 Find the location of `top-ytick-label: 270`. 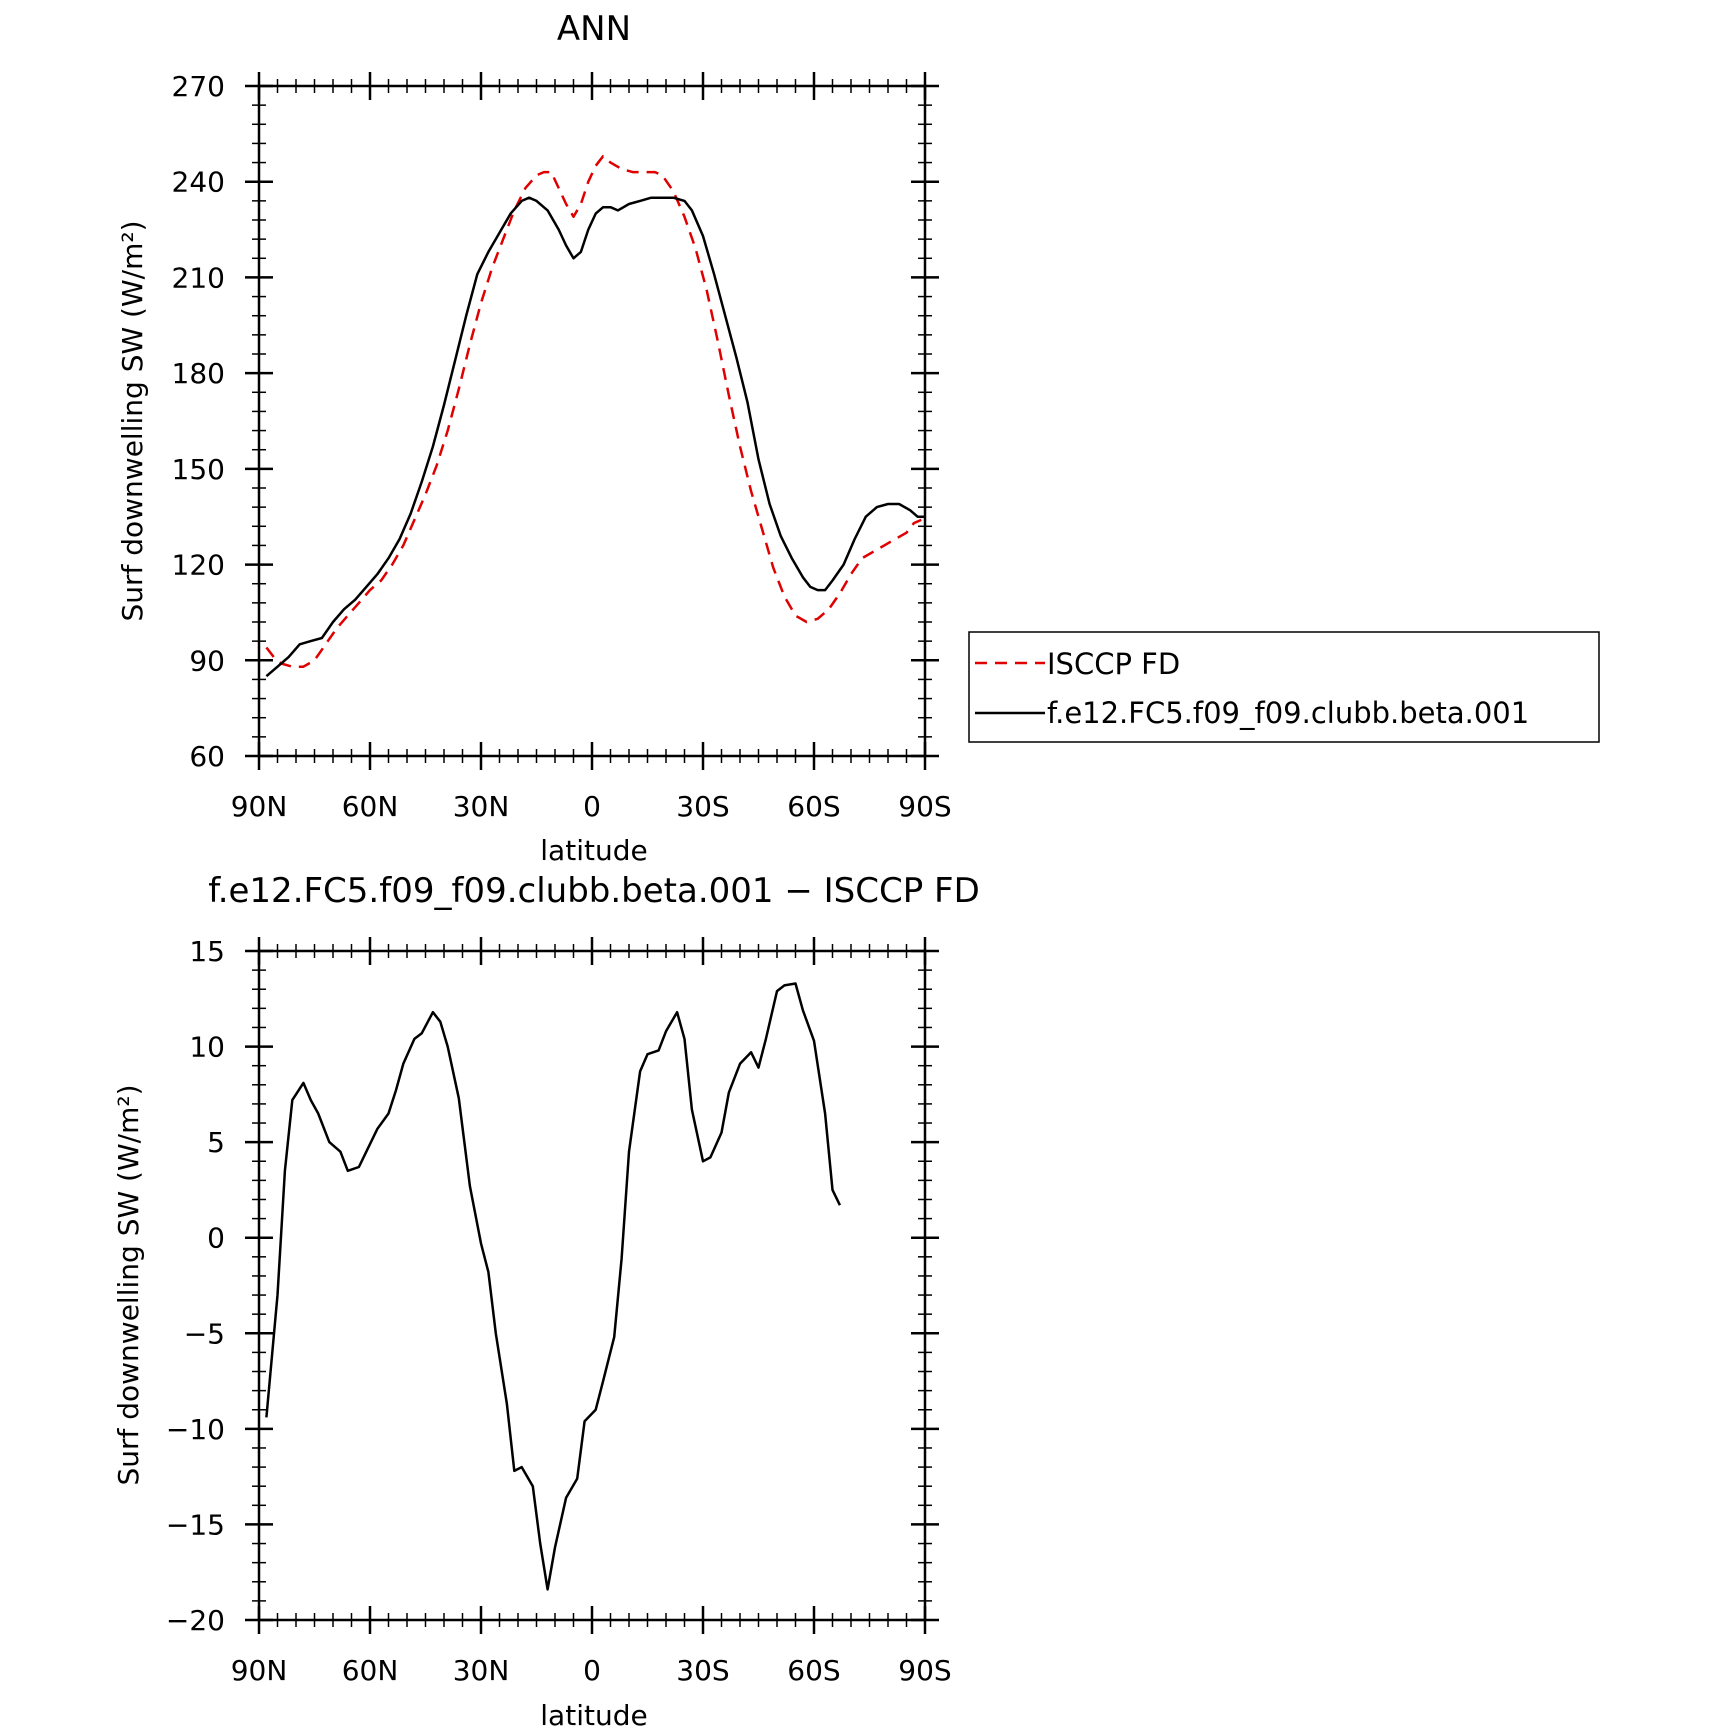

top-ytick-label: 270 is located at coordinates (198, 86).